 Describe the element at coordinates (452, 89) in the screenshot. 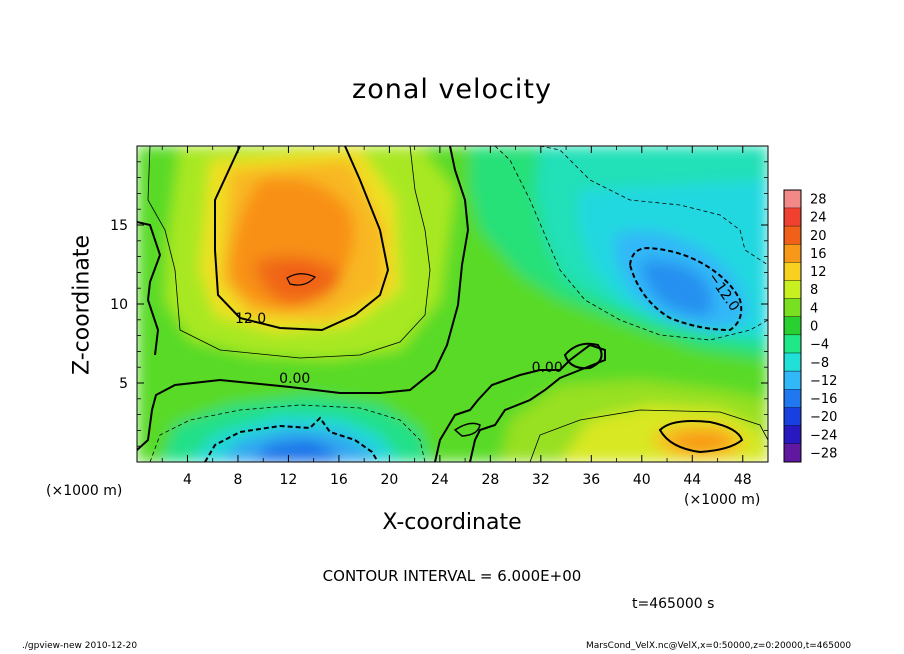

I see `chart-title: zonal velocity` at that location.